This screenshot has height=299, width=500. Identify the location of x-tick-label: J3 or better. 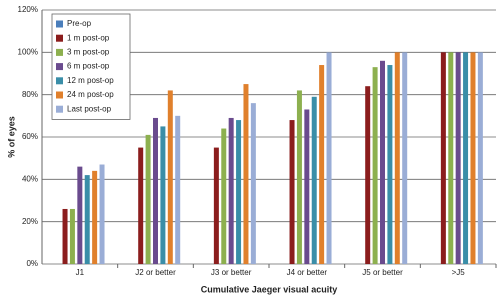
(231, 272).